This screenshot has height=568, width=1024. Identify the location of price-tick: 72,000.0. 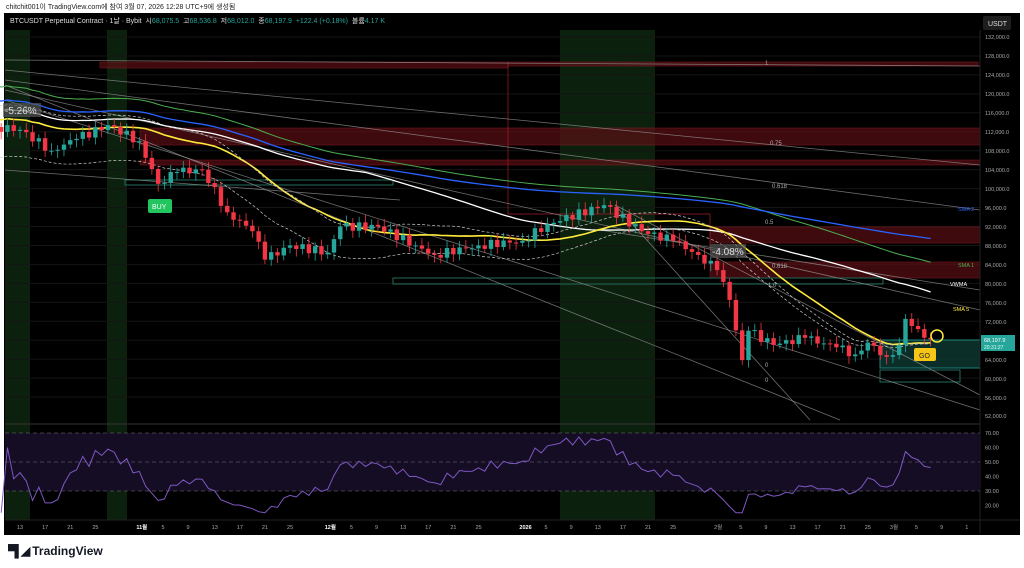
(995, 323).